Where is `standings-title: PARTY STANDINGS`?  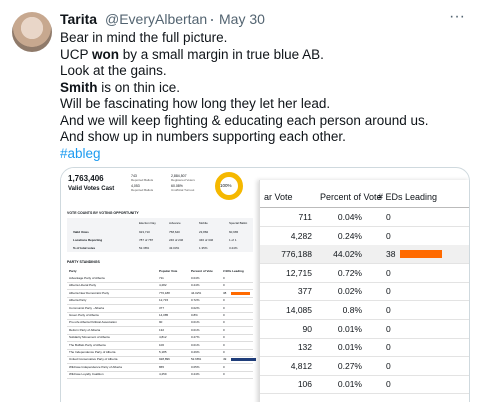 standings-title: PARTY STANDINGS is located at coordinates (83, 262).